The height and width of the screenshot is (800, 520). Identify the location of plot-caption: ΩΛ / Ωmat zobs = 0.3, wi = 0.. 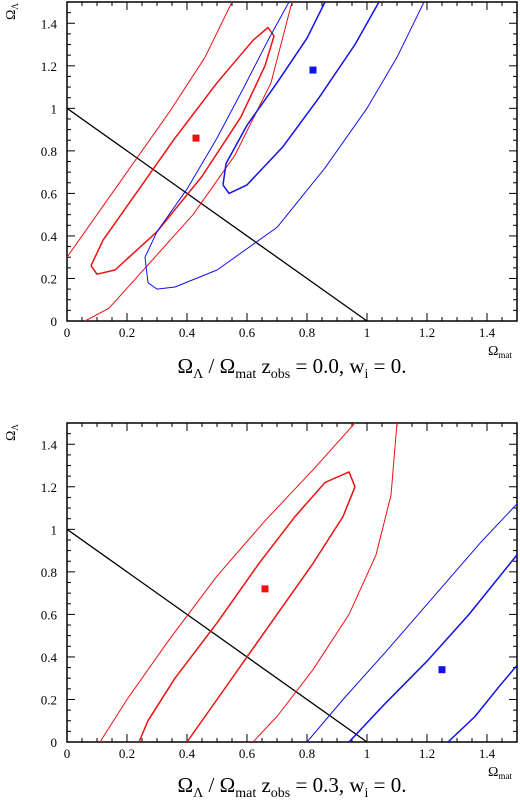
(292, 786).